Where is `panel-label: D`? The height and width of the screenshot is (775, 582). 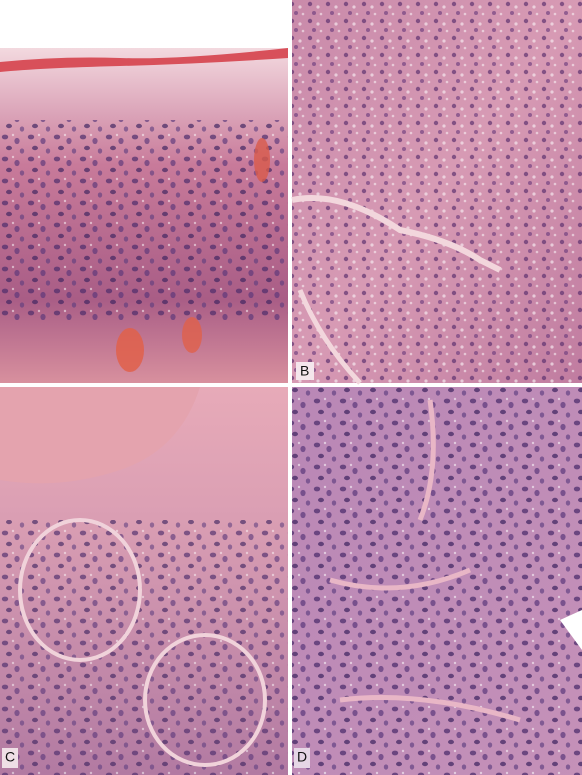
panel-label: D is located at coordinates (302, 757).